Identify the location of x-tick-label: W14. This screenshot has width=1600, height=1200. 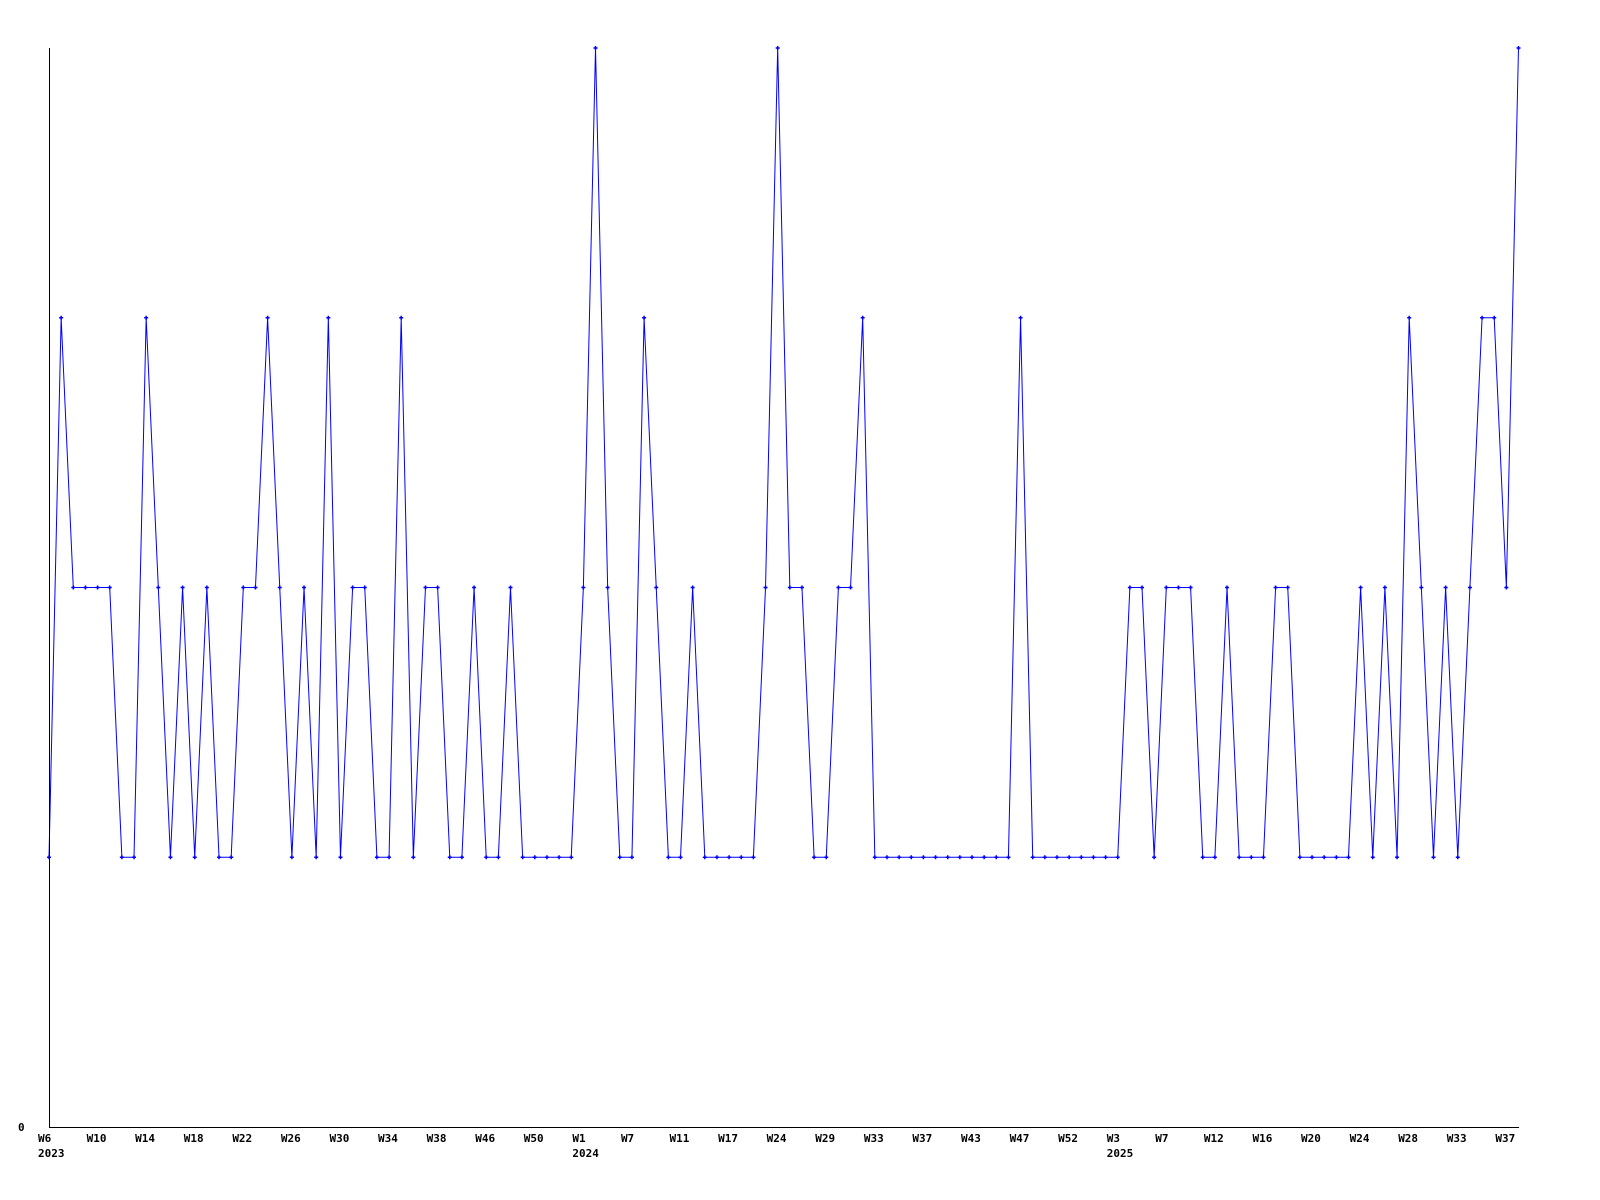
(145, 1138).